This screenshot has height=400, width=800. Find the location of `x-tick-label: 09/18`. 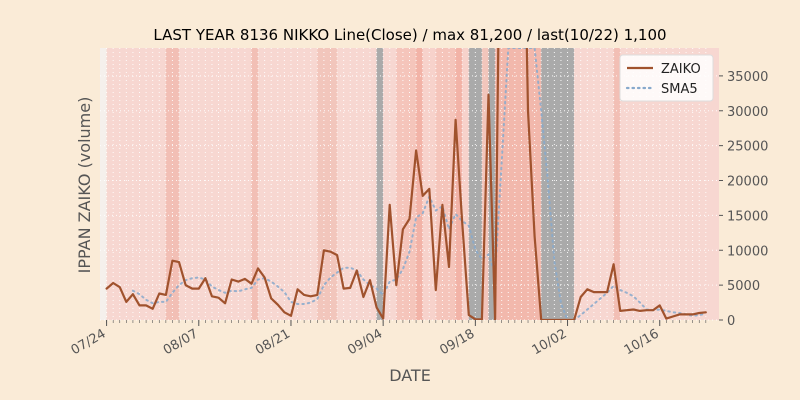

x-tick-label: 09/18 is located at coordinates (457, 342).